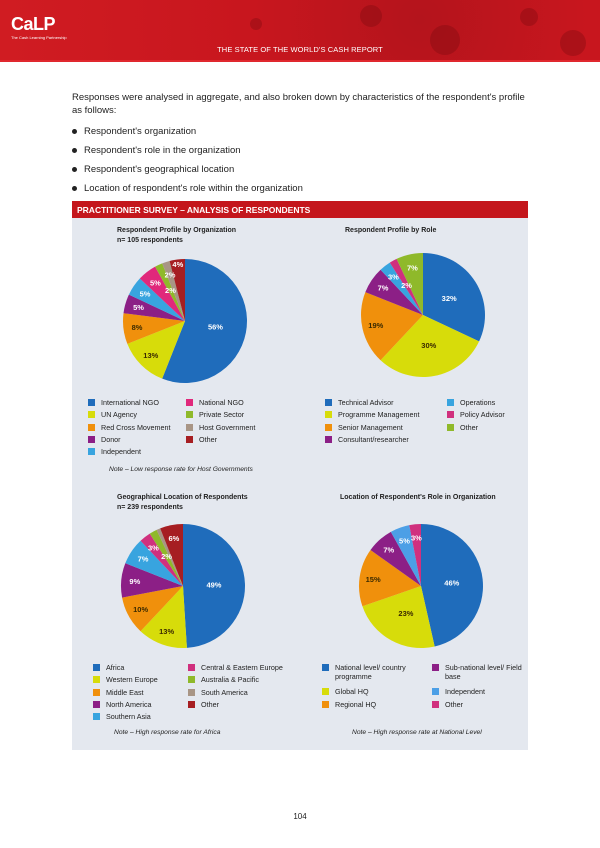 The width and height of the screenshot is (600, 848). What do you see at coordinates (174, 538) in the screenshot?
I see `slice-data-label: 6%` at bounding box center [174, 538].